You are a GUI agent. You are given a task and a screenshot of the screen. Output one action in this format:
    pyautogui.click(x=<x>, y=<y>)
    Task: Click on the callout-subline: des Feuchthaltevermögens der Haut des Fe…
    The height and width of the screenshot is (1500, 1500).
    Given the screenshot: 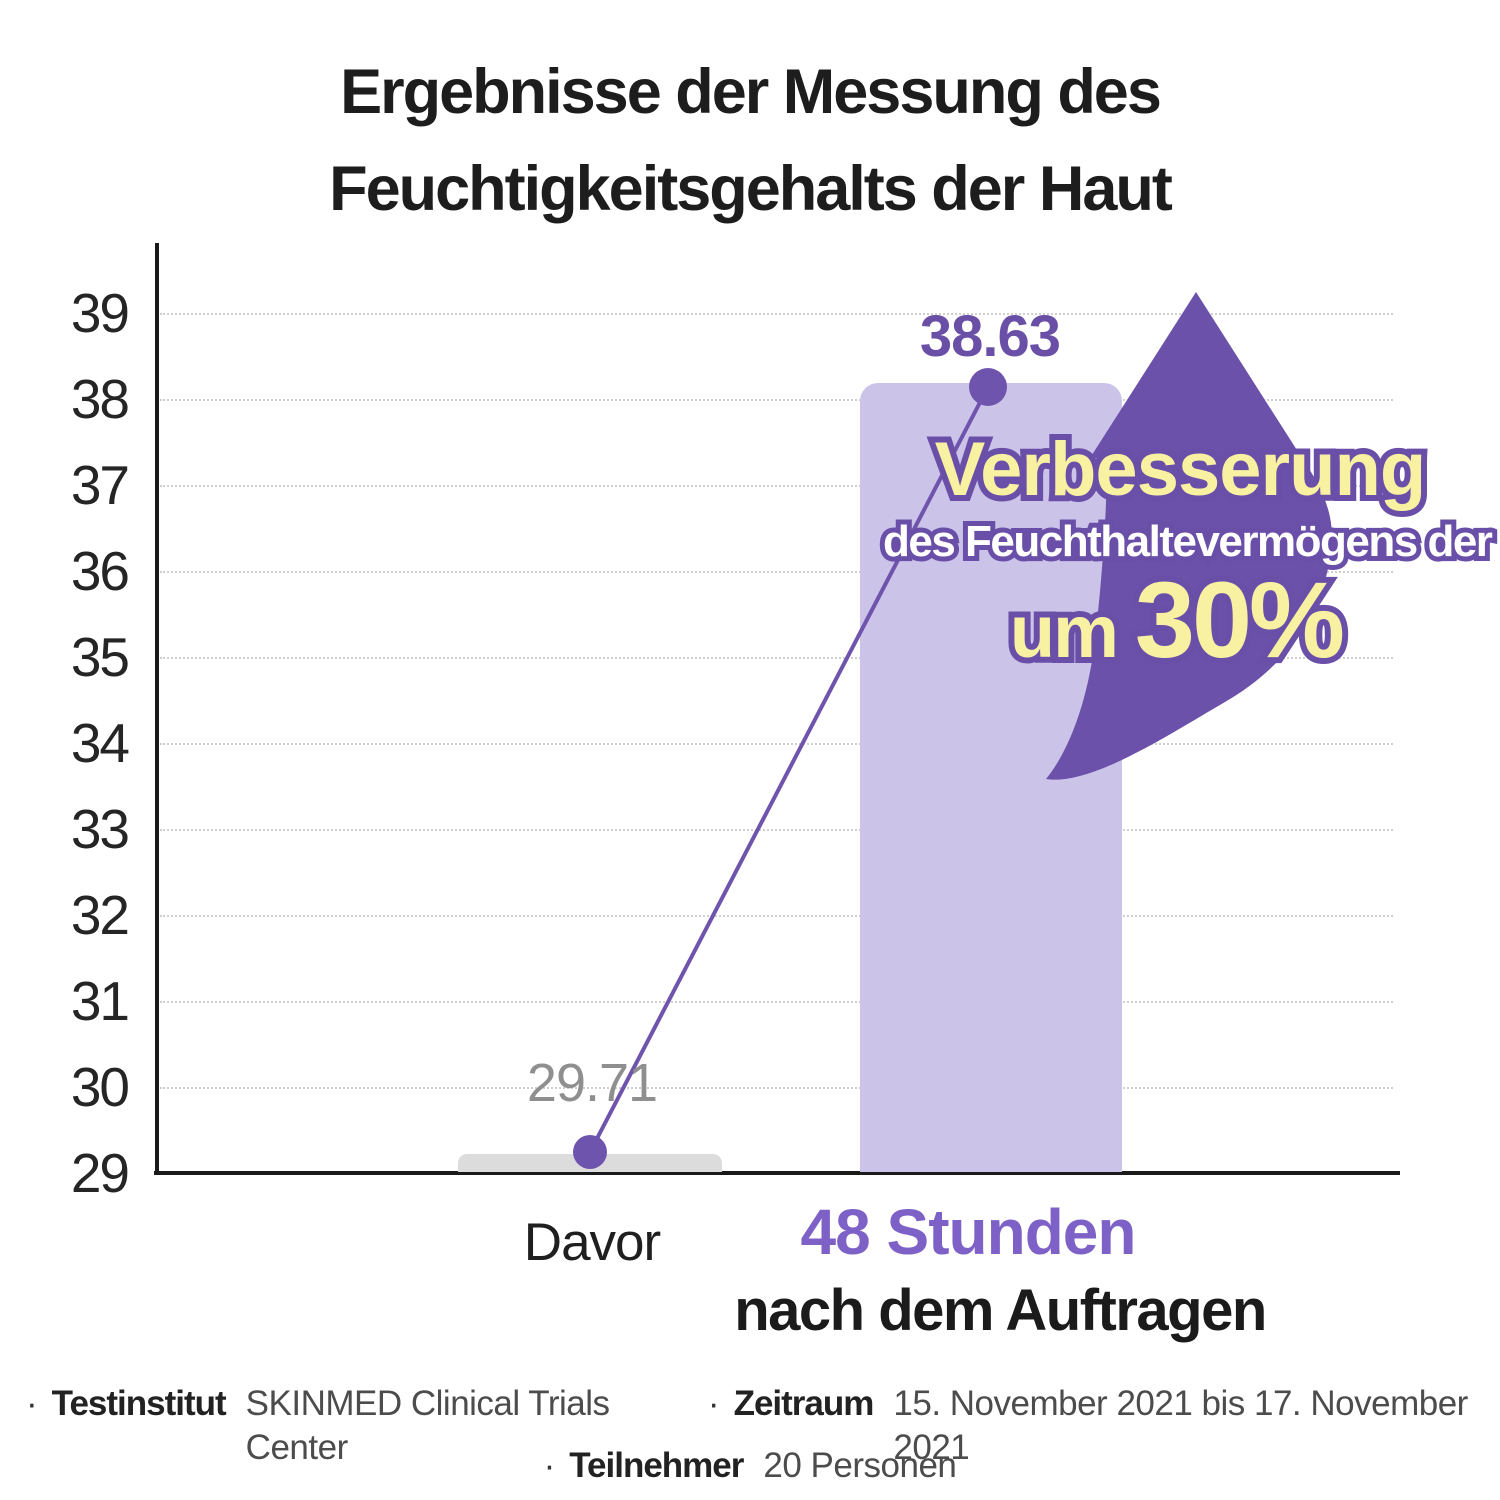 What is the action you would take?
    pyautogui.click(x=1189, y=541)
    